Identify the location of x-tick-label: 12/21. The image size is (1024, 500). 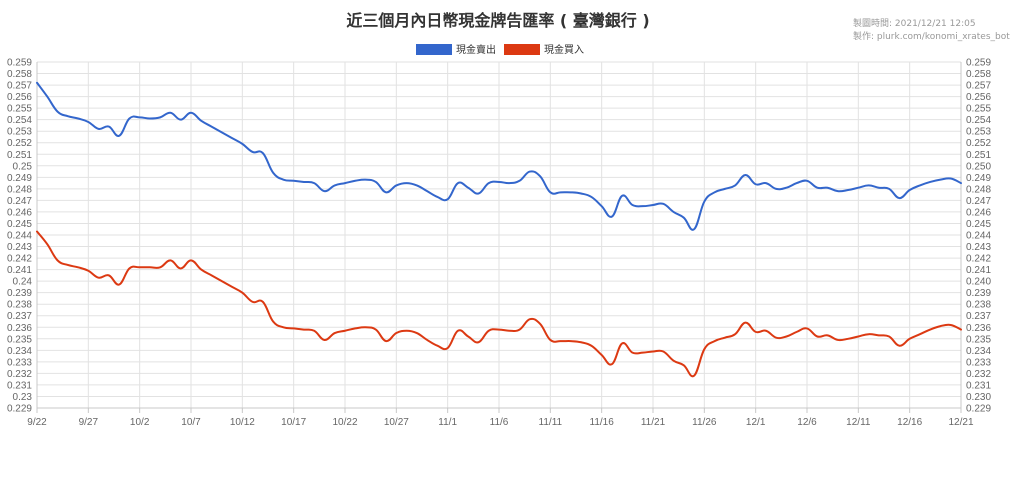
(960, 422).